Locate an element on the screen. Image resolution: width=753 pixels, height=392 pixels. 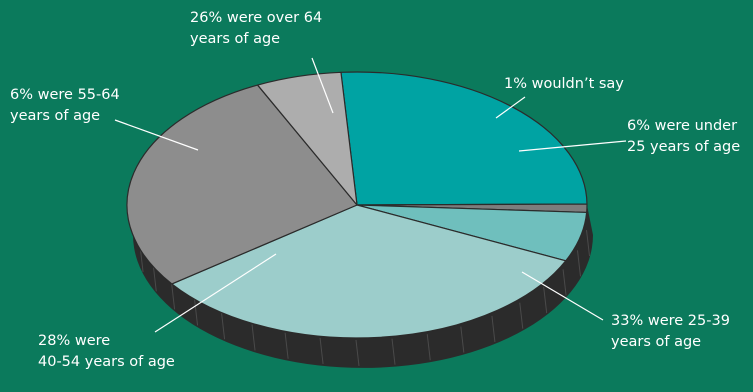
slice-label-55-64: 6% were 55-64 years of age is located at coordinates (65, 106).